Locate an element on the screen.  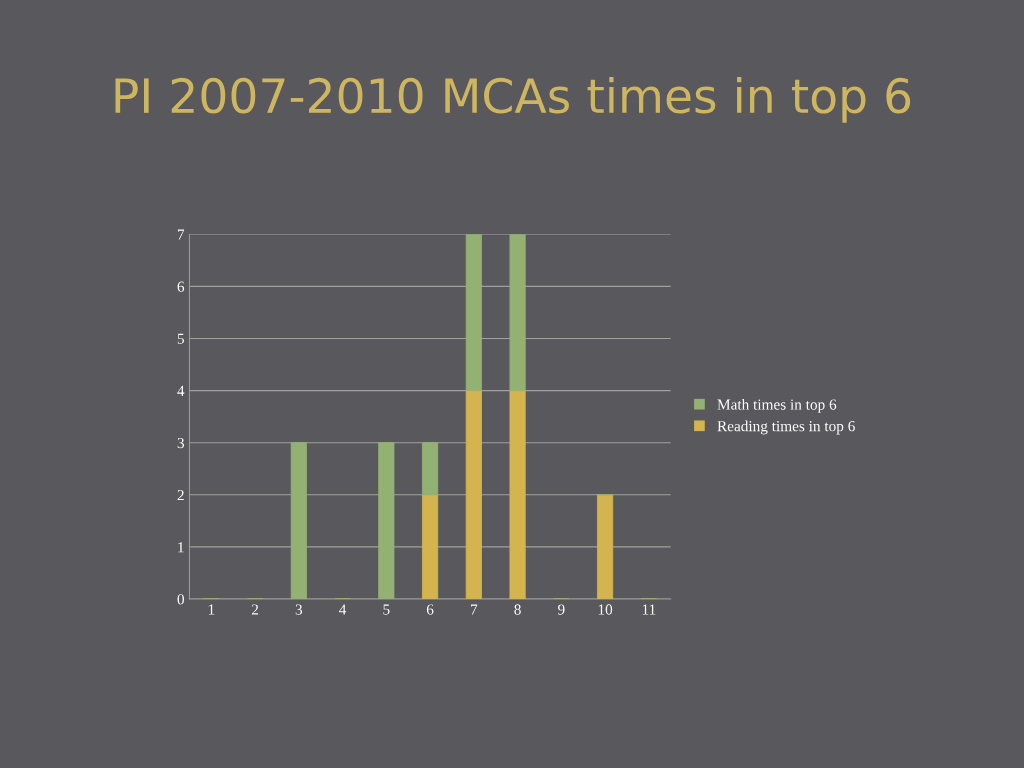
x-tick-label: 4 is located at coordinates (343, 609).